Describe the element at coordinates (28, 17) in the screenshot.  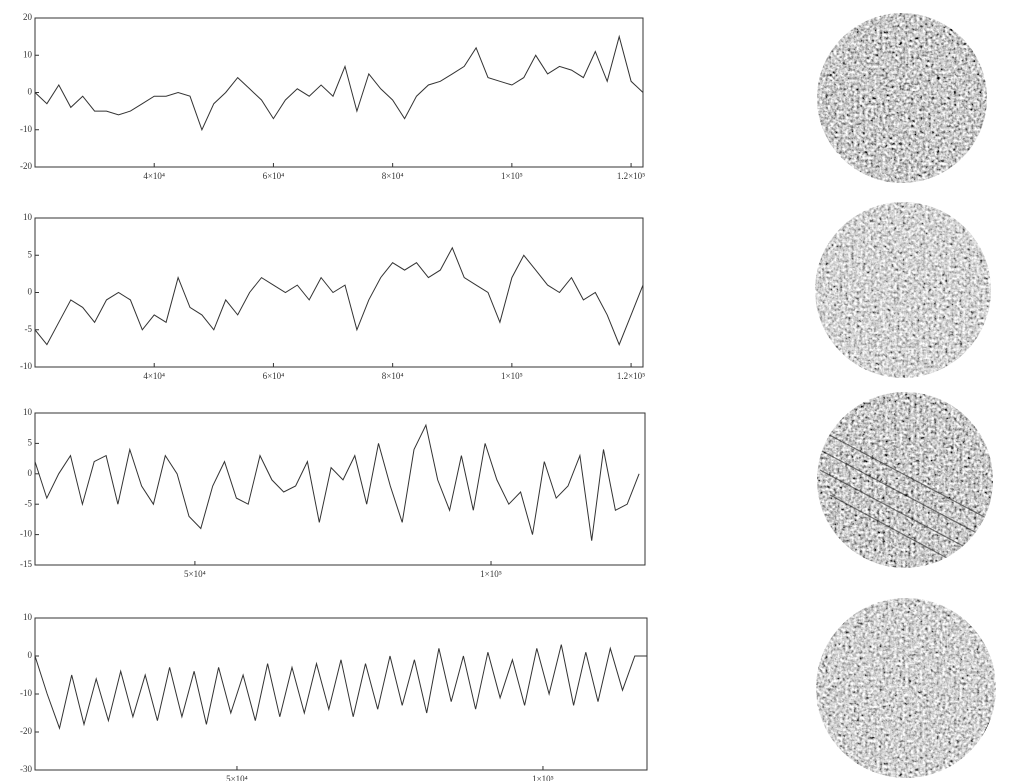
I see `y-tick-label: 20` at that location.